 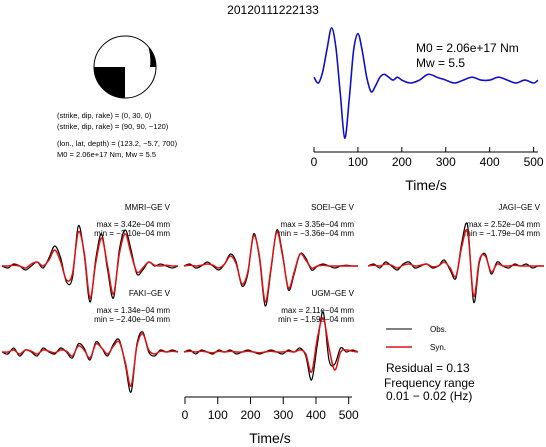 I want to click on waveform-x-tick-label: 0, so click(x=185, y=415).